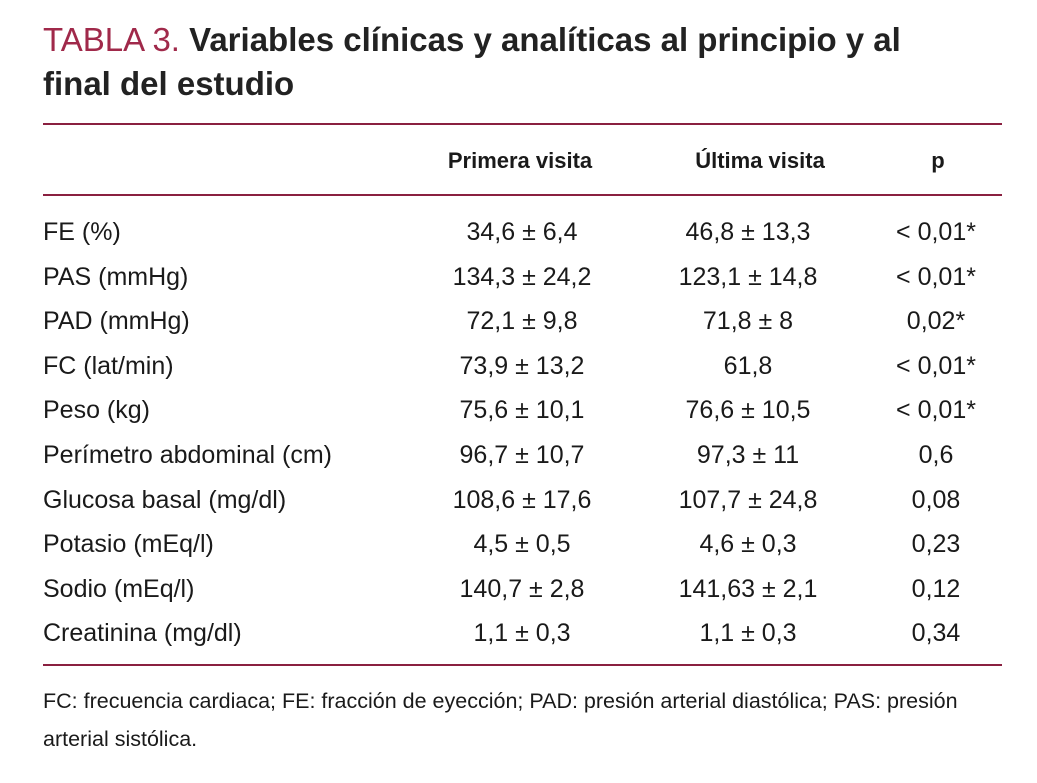 The image size is (1037, 783). What do you see at coordinates (522, 232) in the screenshot?
I see `cell: 34,6 ± 6,4` at bounding box center [522, 232].